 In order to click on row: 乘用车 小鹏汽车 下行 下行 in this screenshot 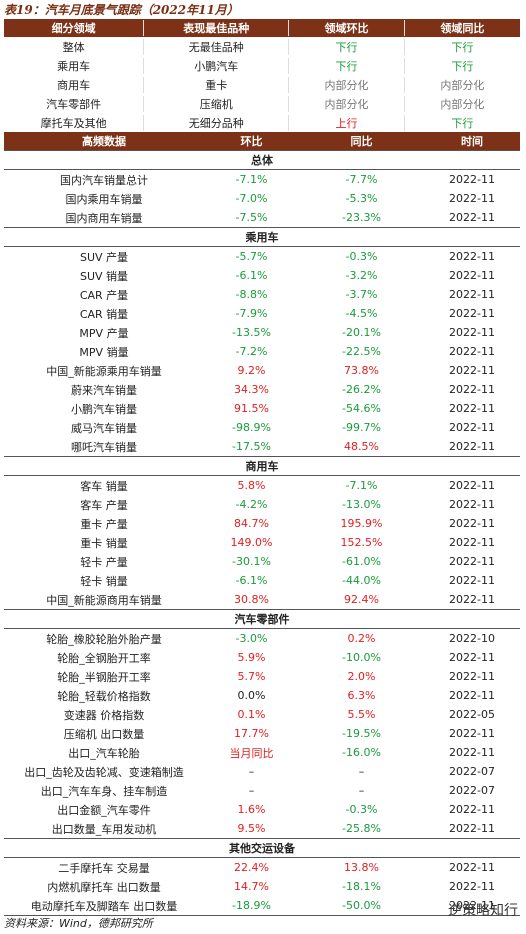, I will do `click(262, 65)`.